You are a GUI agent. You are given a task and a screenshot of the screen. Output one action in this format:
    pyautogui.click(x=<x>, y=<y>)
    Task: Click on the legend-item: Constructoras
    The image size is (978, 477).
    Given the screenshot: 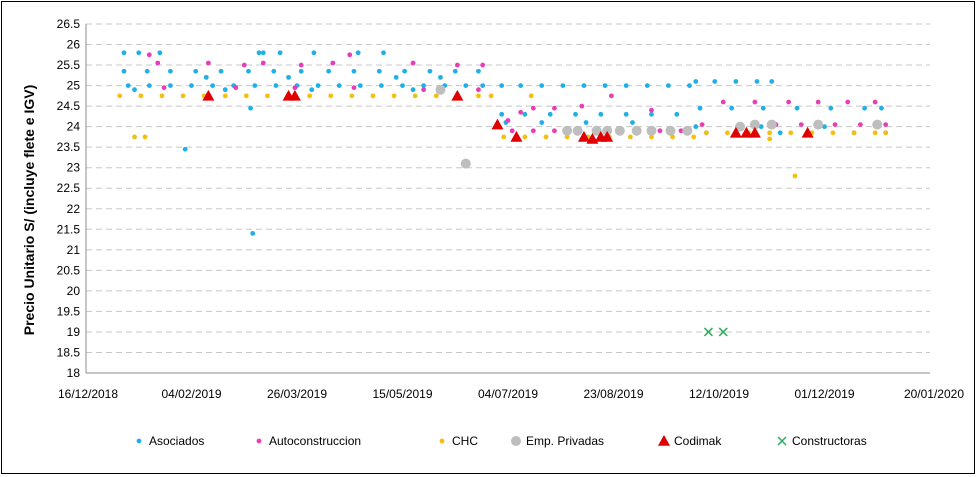 What is the action you would take?
    pyautogui.click(x=822, y=441)
    